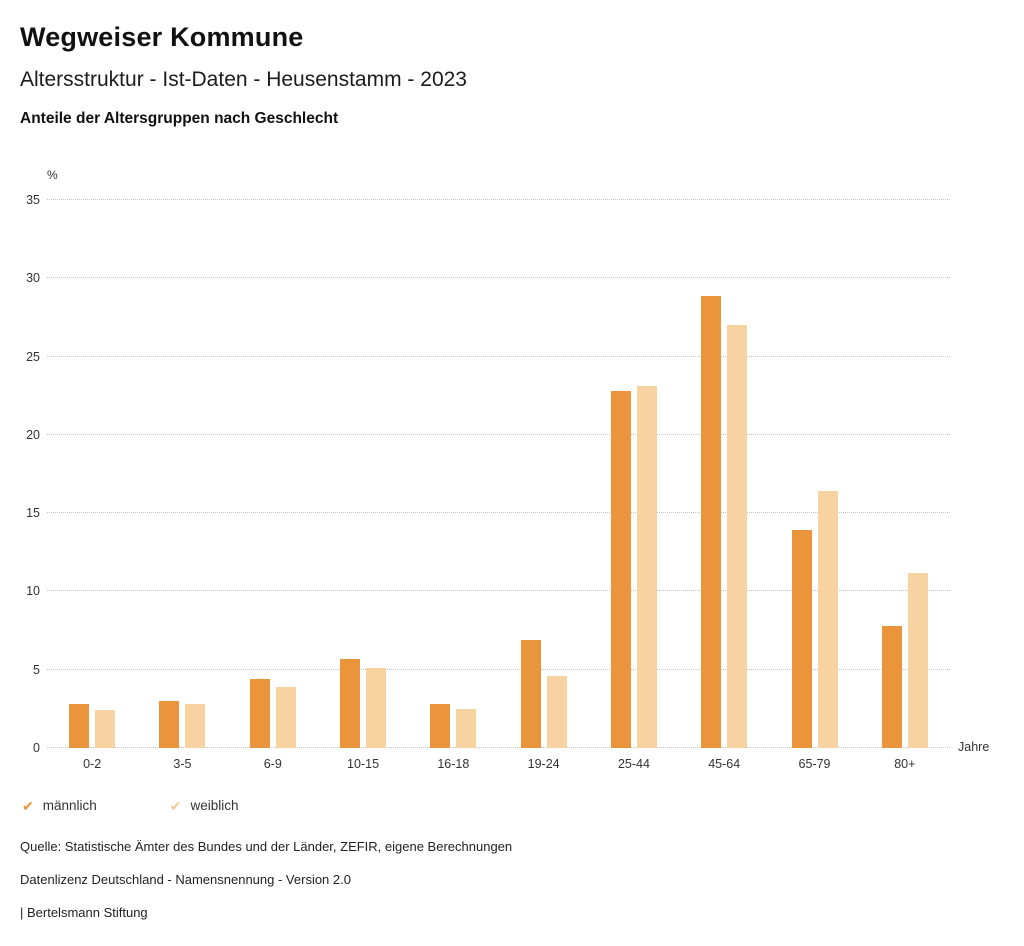  Describe the element at coordinates (169, 724) in the screenshot. I see `bar-männlich-3-5` at that location.